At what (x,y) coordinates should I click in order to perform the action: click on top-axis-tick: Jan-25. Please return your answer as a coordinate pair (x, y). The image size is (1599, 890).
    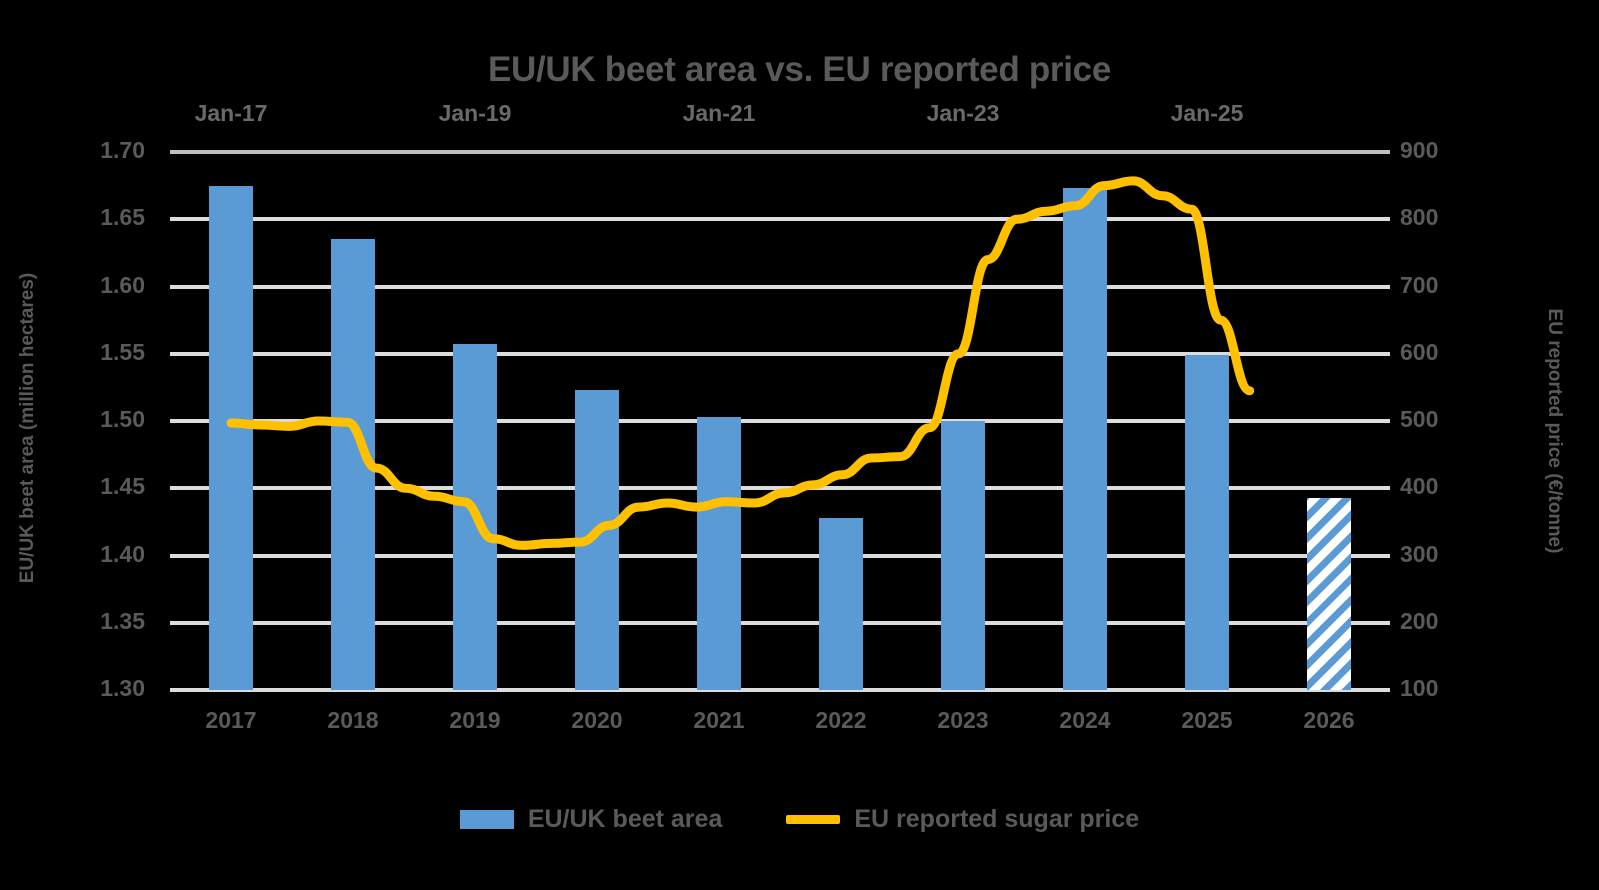
    Looking at the image, I should click on (1207, 113).